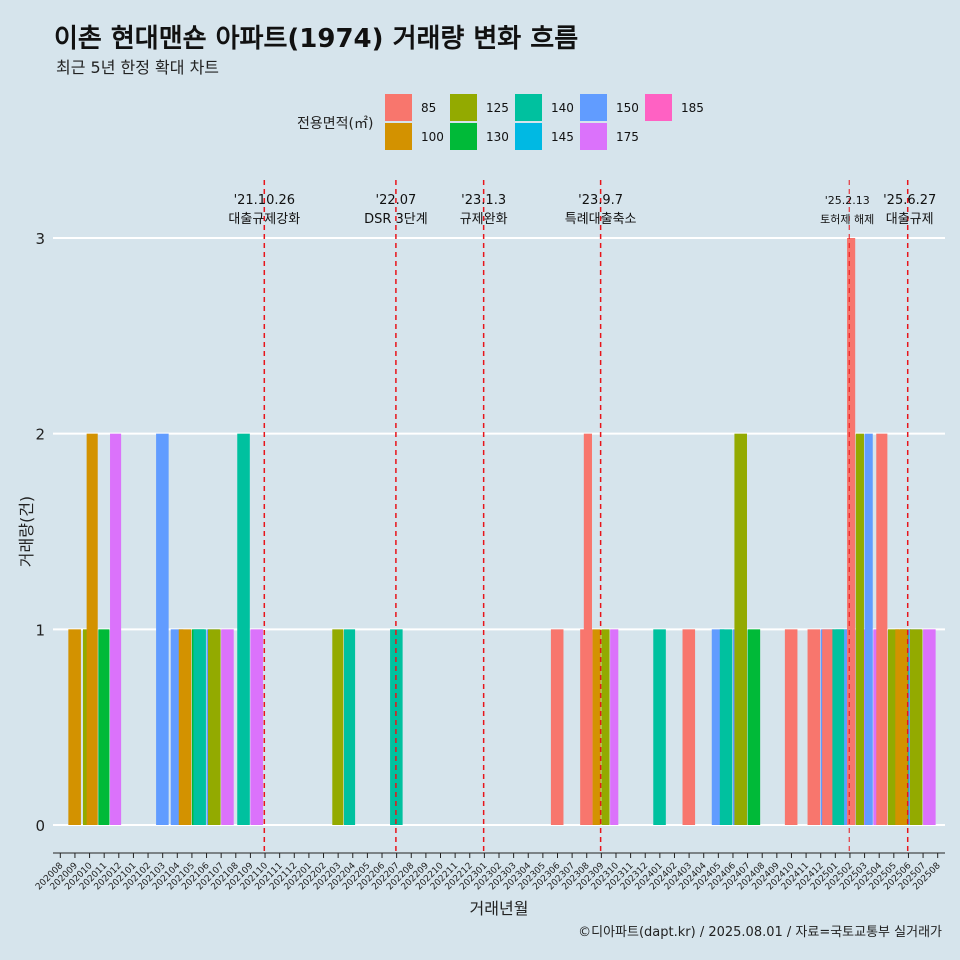  Describe the element at coordinates (692, 108) in the screenshot. I see `legend-label-185: 185` at that location.